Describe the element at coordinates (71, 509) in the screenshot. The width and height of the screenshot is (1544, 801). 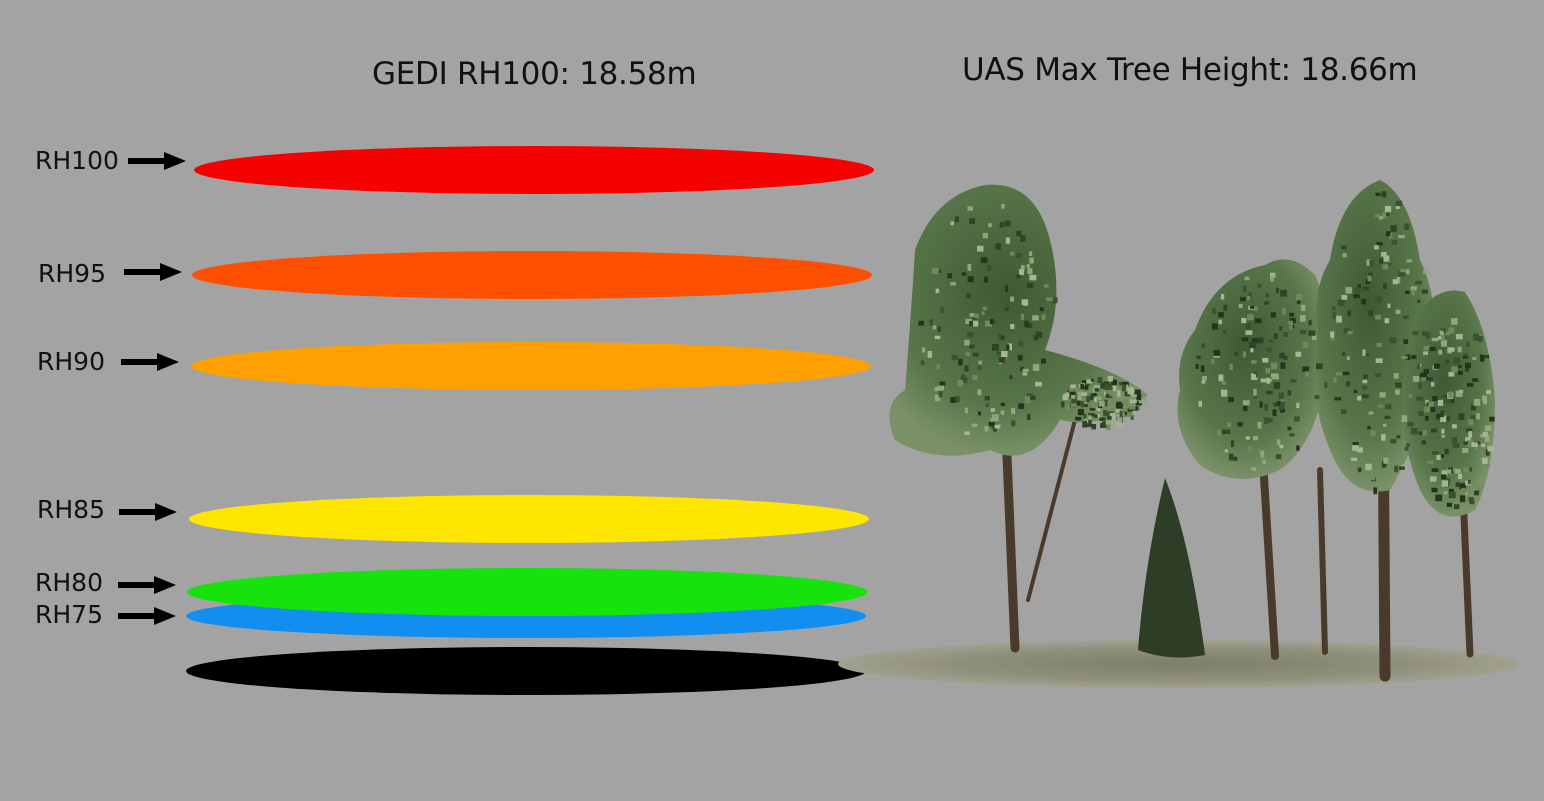
I see `rh85-label: RH85` at that location.